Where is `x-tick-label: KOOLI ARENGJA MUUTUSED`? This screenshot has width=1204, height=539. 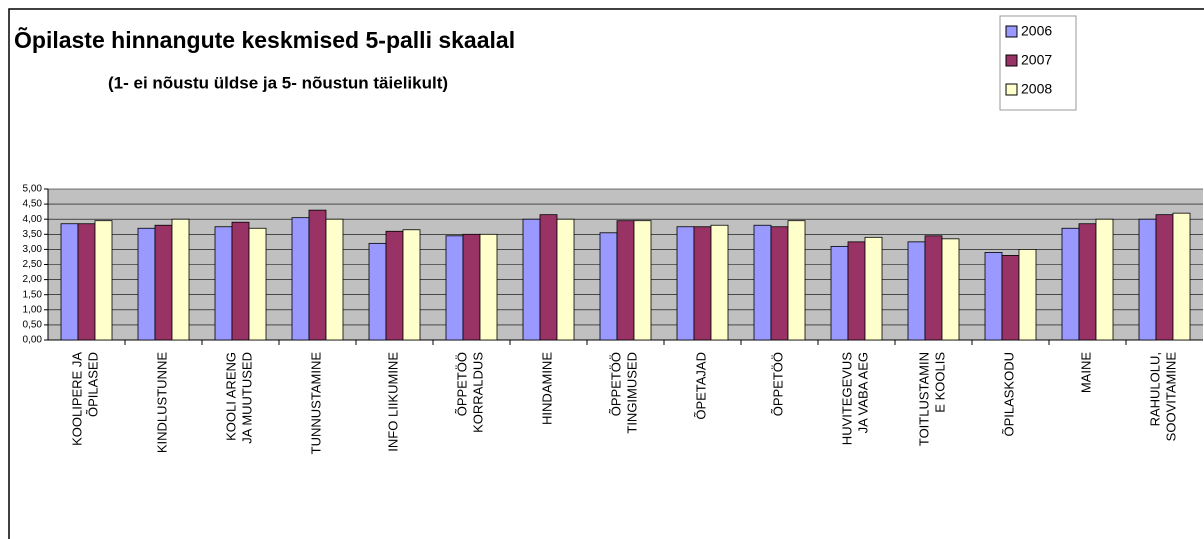
x-tick-label: KOOLI ARENGJA MUUTUSED is located at coordinates (239, 398).